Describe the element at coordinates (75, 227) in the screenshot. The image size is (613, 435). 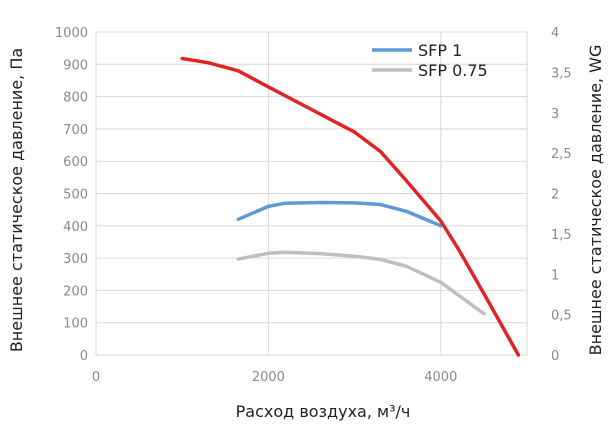
I see `left-y-tick-label: 400` at that location.